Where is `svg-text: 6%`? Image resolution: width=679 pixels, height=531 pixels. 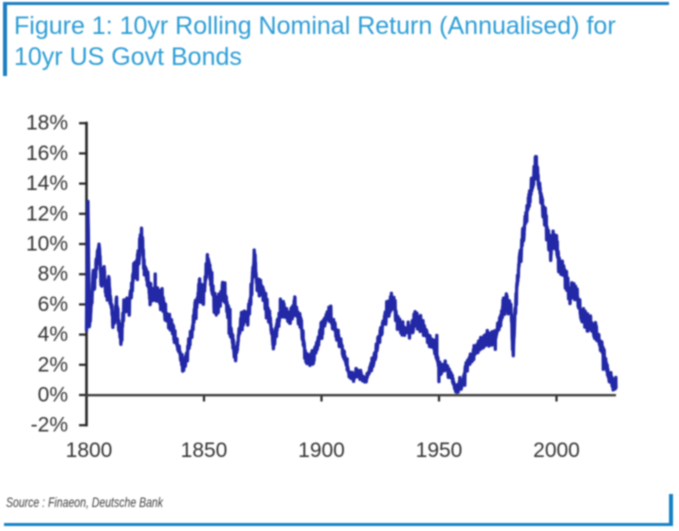 svg-text: 6% is located at coordinates (53, 304).